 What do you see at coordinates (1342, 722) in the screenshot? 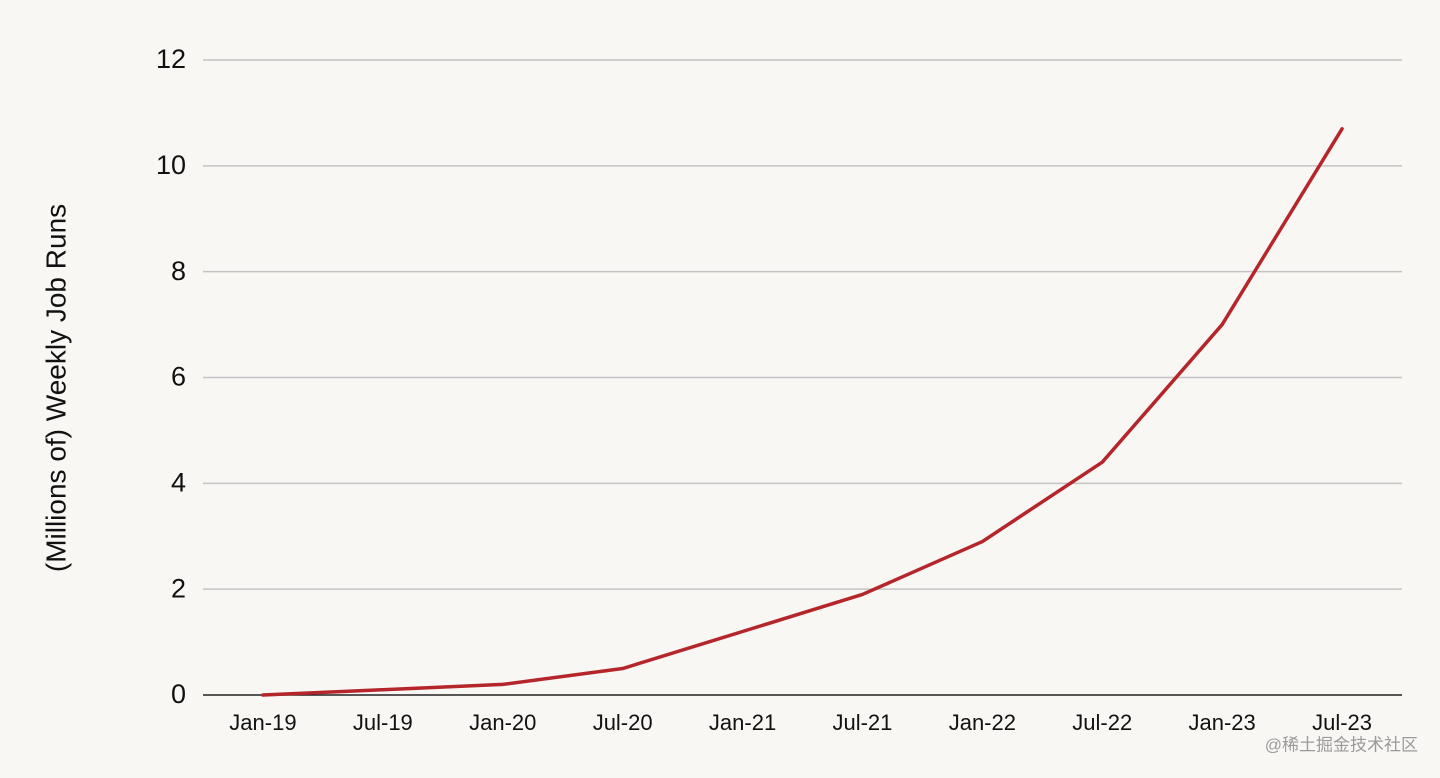
I see `x-tick-label: Jul-23` at bounding box center [1342, 722].